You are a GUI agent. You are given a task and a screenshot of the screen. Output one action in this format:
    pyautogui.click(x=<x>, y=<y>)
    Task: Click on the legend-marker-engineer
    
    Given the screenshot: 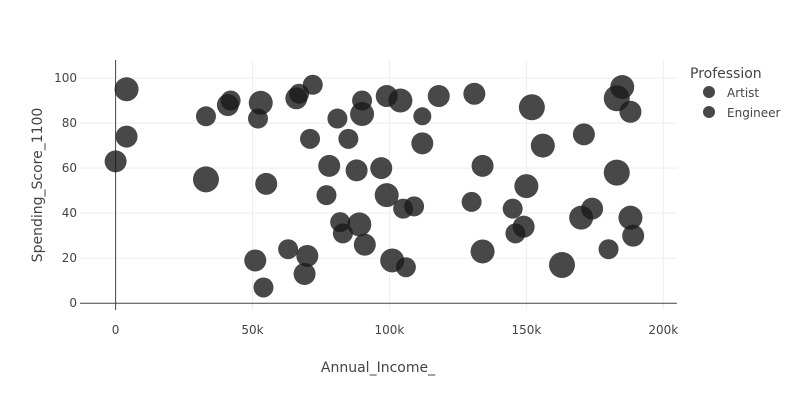 What is the action you would take?
    pyautogui.click(x=709, y=112)
    